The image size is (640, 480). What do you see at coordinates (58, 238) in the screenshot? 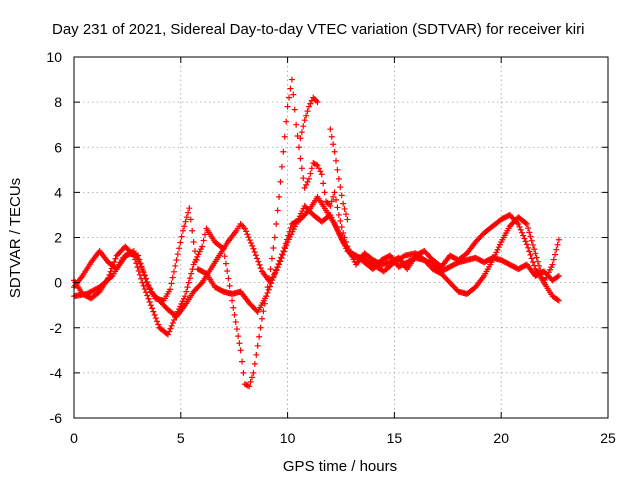
I see `y-tick-label: 2` at bounding box center [58, 238].